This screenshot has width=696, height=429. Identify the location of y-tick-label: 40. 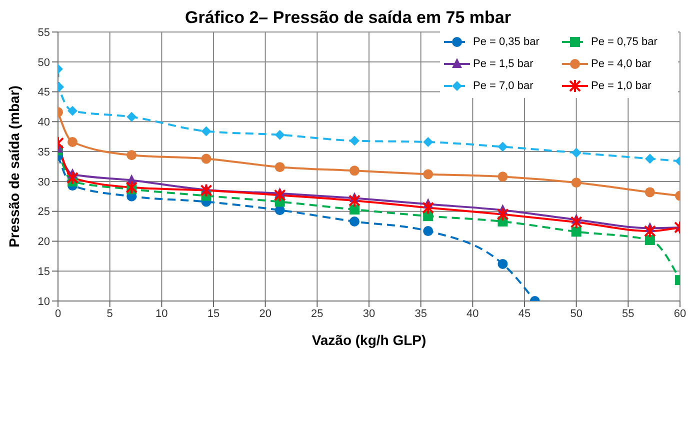
(44, 122).